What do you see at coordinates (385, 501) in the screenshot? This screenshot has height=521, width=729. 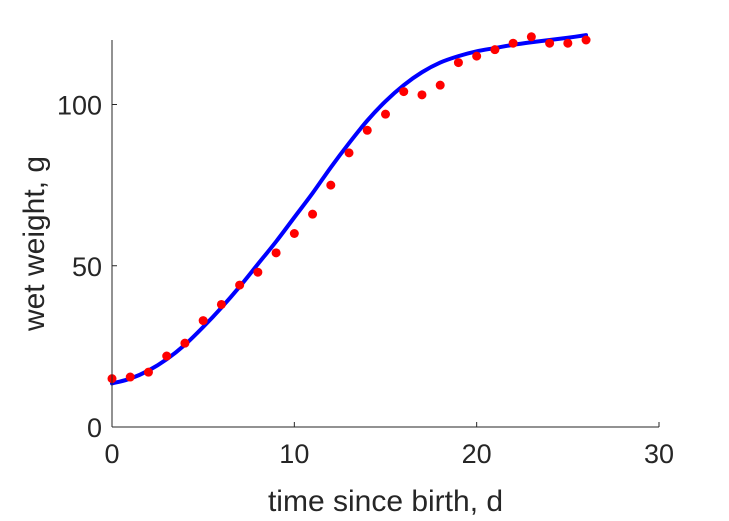 I see `x-axis-label: time since birth, d` at bounding box center [385, 501].